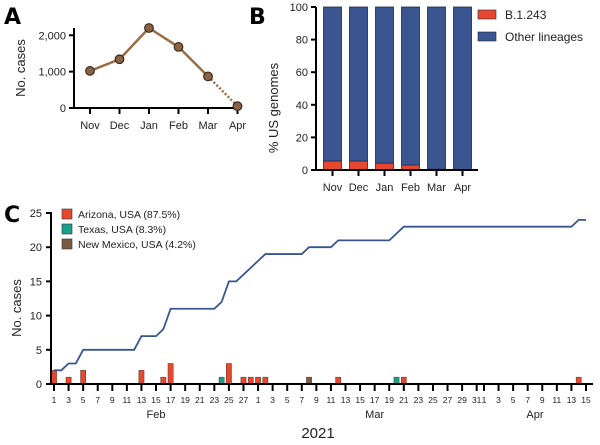  What do you see at coordinates (67, 229) in the screenshot?
I see `panel-c-legend-swatch-tx` at bounding box center [67, 229].